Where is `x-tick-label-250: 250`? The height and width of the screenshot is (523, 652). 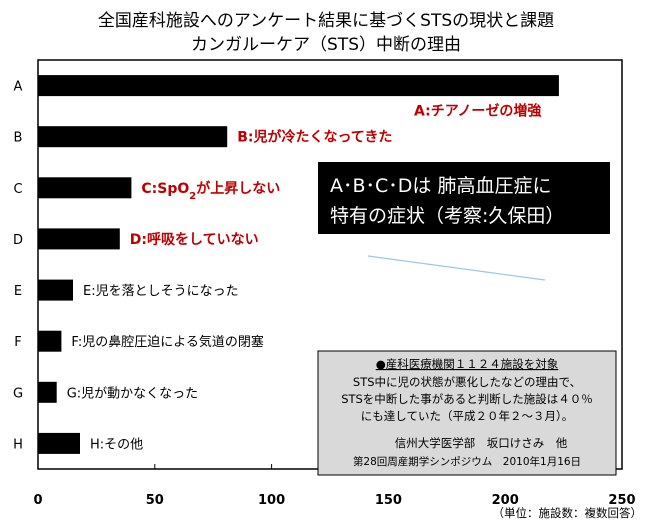
x-tick-label-250: 250 is located at coordinates (621, 500).